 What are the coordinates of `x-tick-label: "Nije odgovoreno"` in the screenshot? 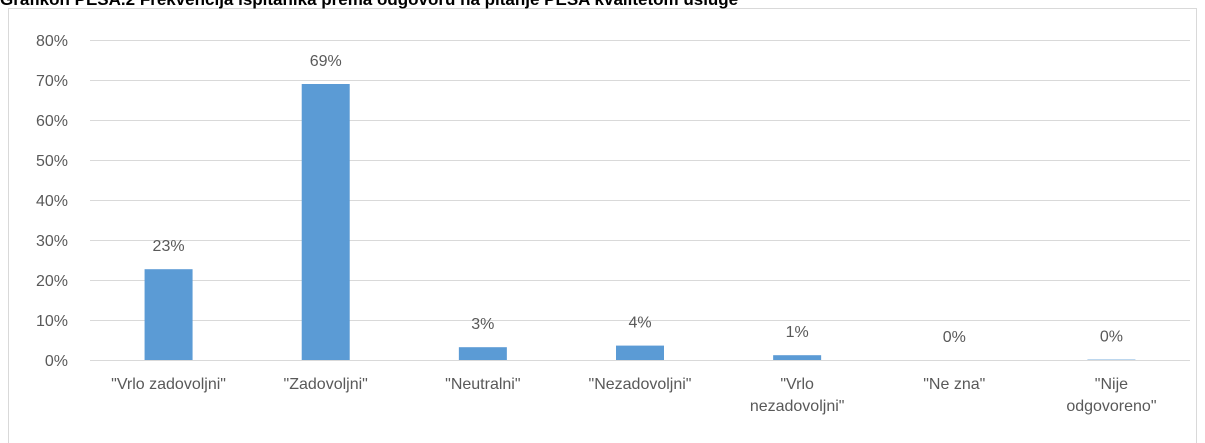 It's located at (1111, 395).